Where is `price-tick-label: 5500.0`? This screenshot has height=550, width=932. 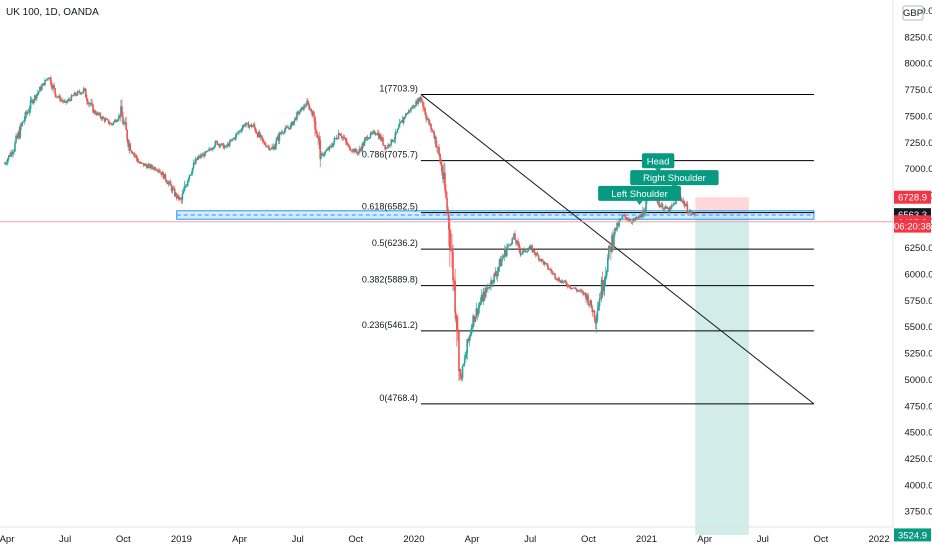
price-tick-label: 5500.0 is located at coordinates (918, 327).